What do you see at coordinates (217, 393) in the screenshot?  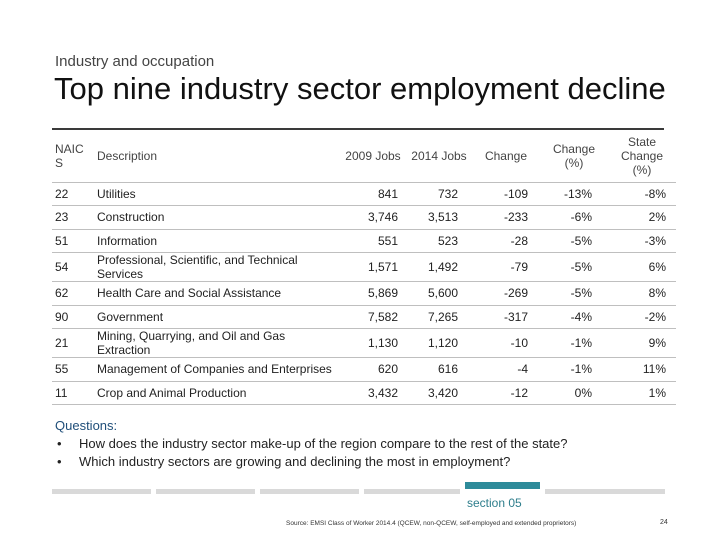 I see `cell-description: Crop and Animal Production` at bounding box center [217, 393].